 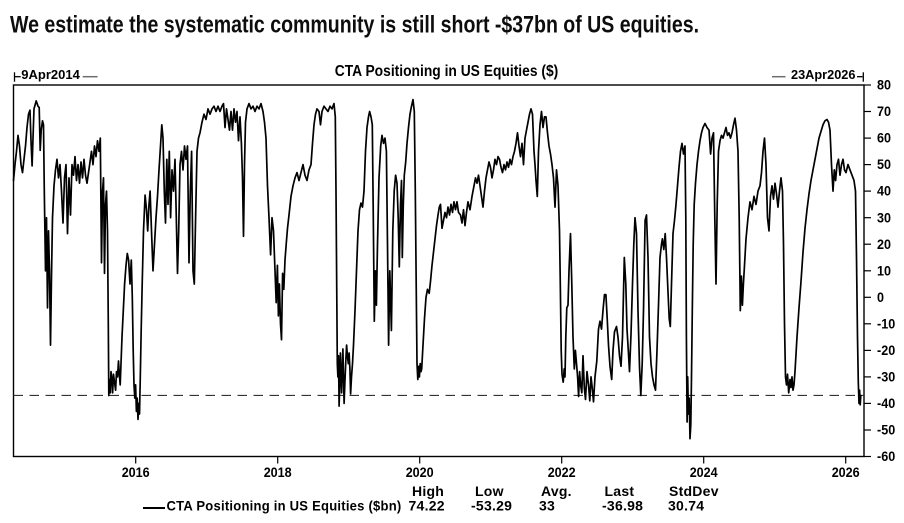 I want to click on svg-text: 60, so click(x=884, y=138).